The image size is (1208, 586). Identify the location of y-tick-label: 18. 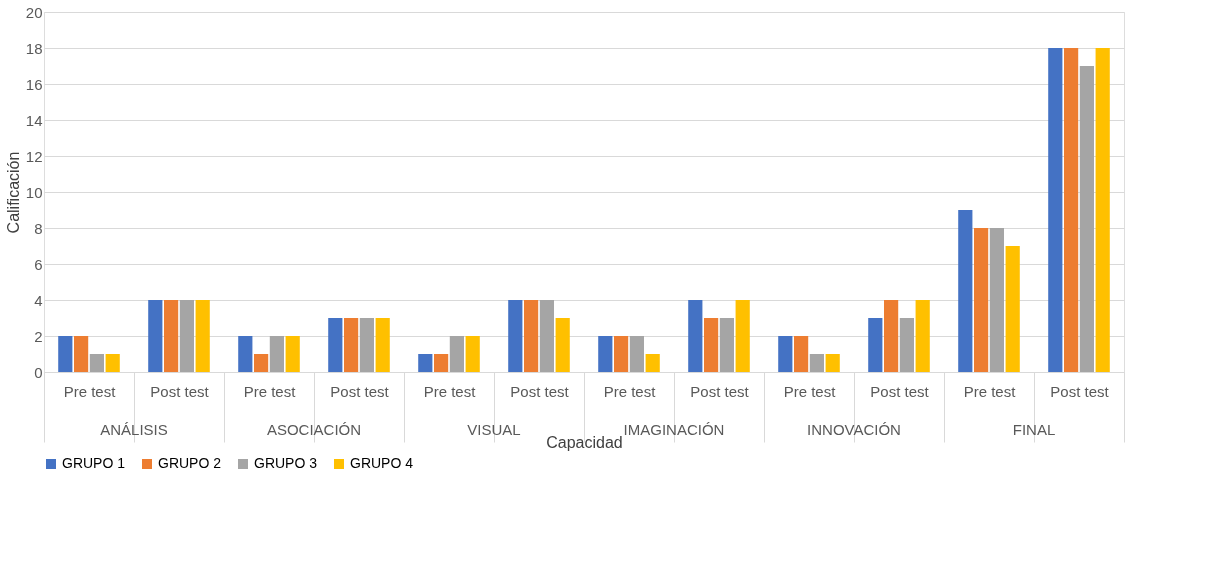
(34, 48).